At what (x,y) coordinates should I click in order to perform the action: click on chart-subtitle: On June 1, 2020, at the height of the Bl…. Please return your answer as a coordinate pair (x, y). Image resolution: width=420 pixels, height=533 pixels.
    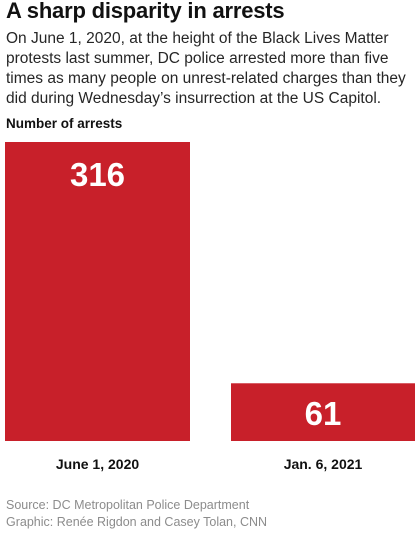
    Looking at the image, I should click on (206, 68).